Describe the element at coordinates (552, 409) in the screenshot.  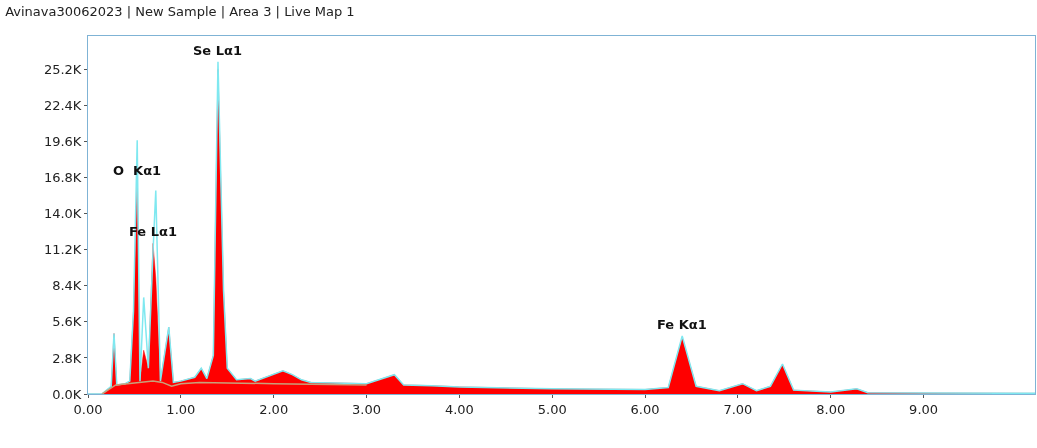
I see `x-tick-label: 5.00` at that location.